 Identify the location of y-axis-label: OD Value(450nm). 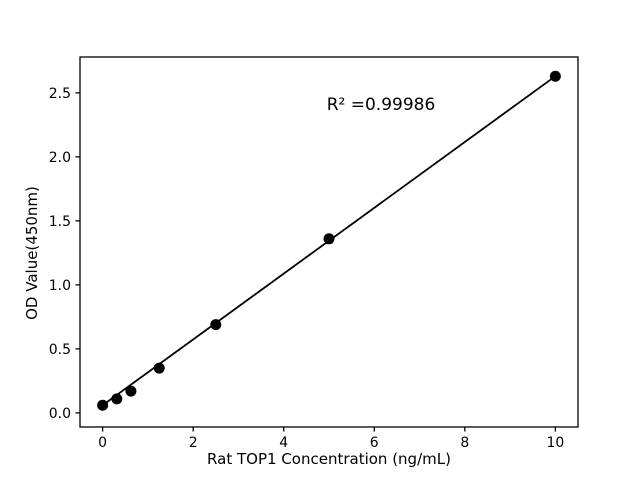
(32, 253).